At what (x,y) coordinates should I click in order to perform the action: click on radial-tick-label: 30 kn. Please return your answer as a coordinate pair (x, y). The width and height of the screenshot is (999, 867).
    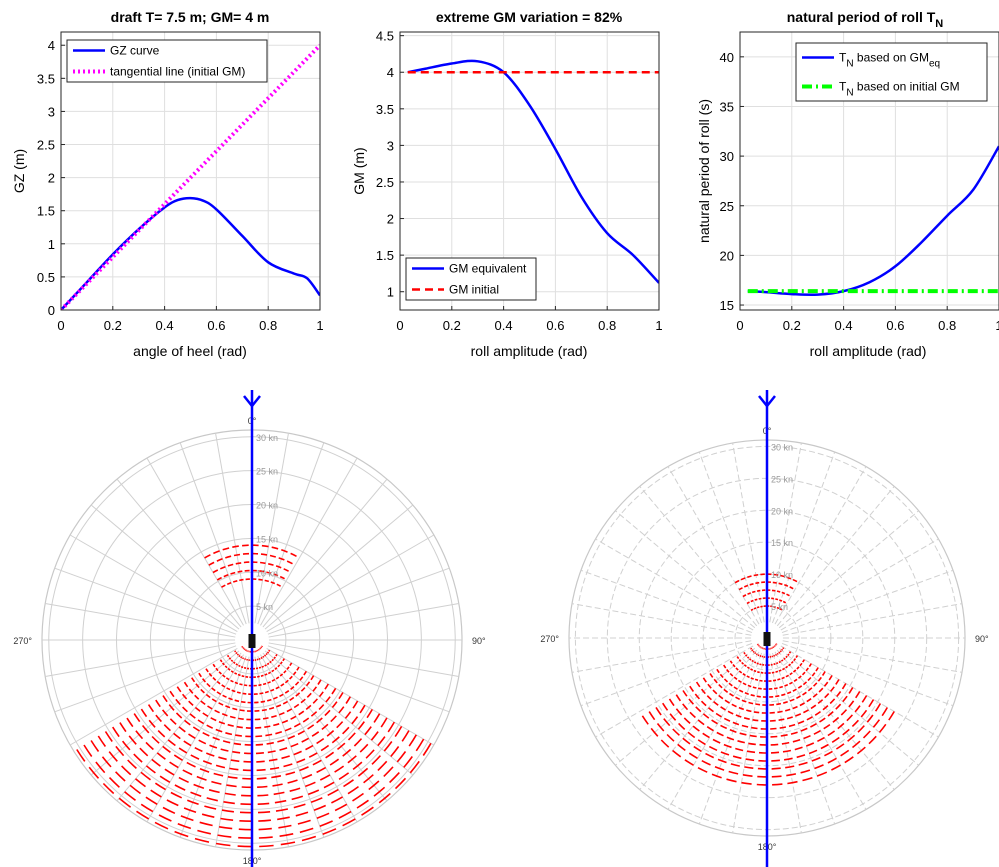
    Looking at the image, I should click on (267, 438).